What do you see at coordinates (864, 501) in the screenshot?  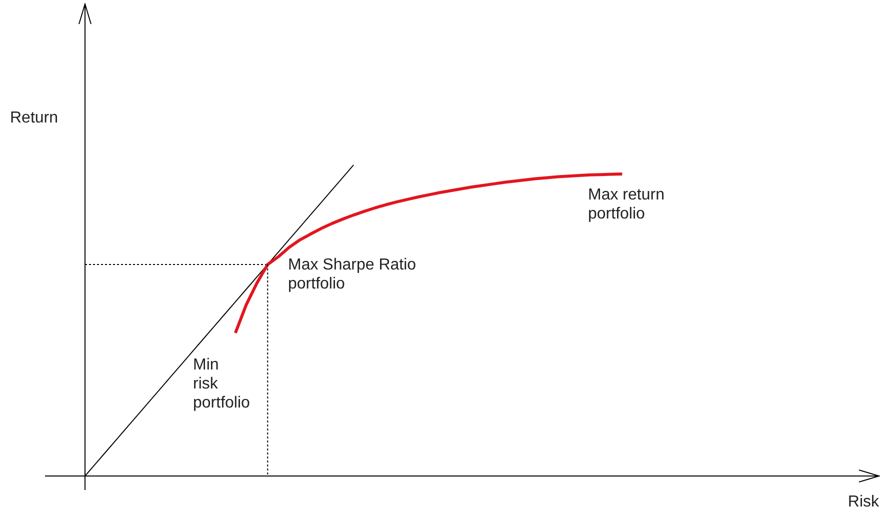 I see `x-axis-title: Risk` at bounding box center [864, 501].